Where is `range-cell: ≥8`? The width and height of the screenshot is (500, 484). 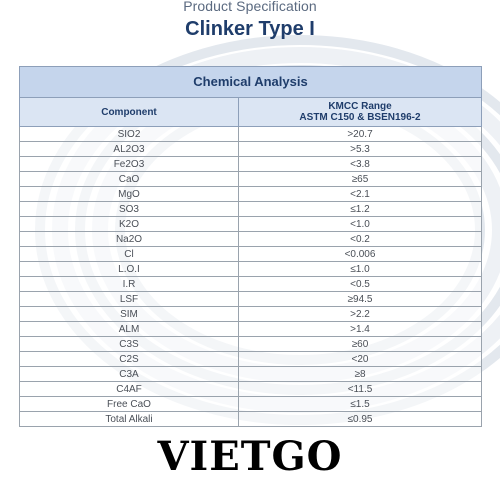
range-cell: ≥8 is located at coordinates (360, 374).